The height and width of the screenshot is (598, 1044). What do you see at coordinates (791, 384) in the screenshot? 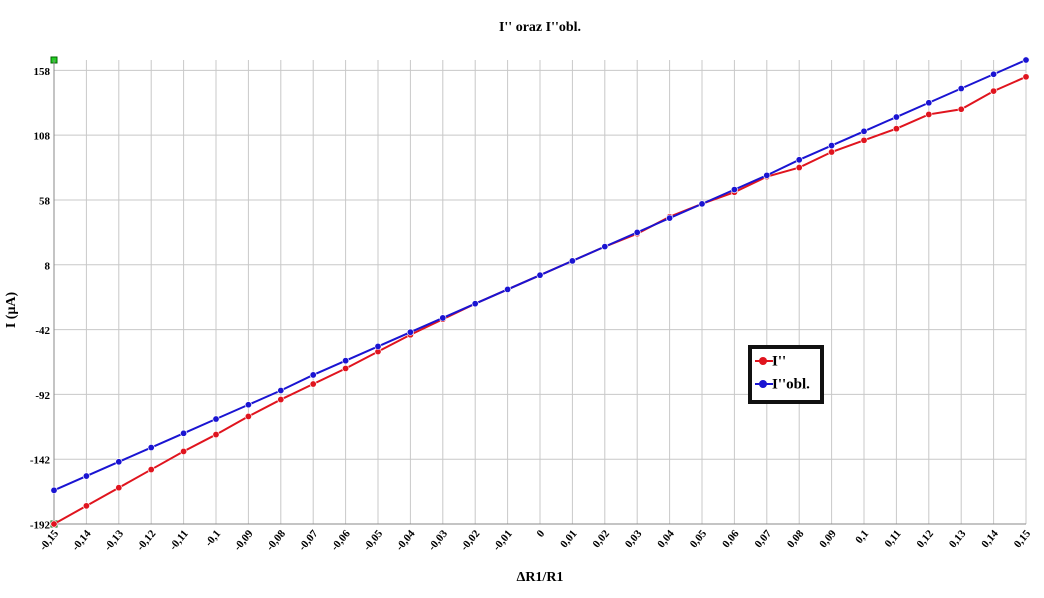
I see `legend-label: I''obl.` at bounding box center [791, 384].